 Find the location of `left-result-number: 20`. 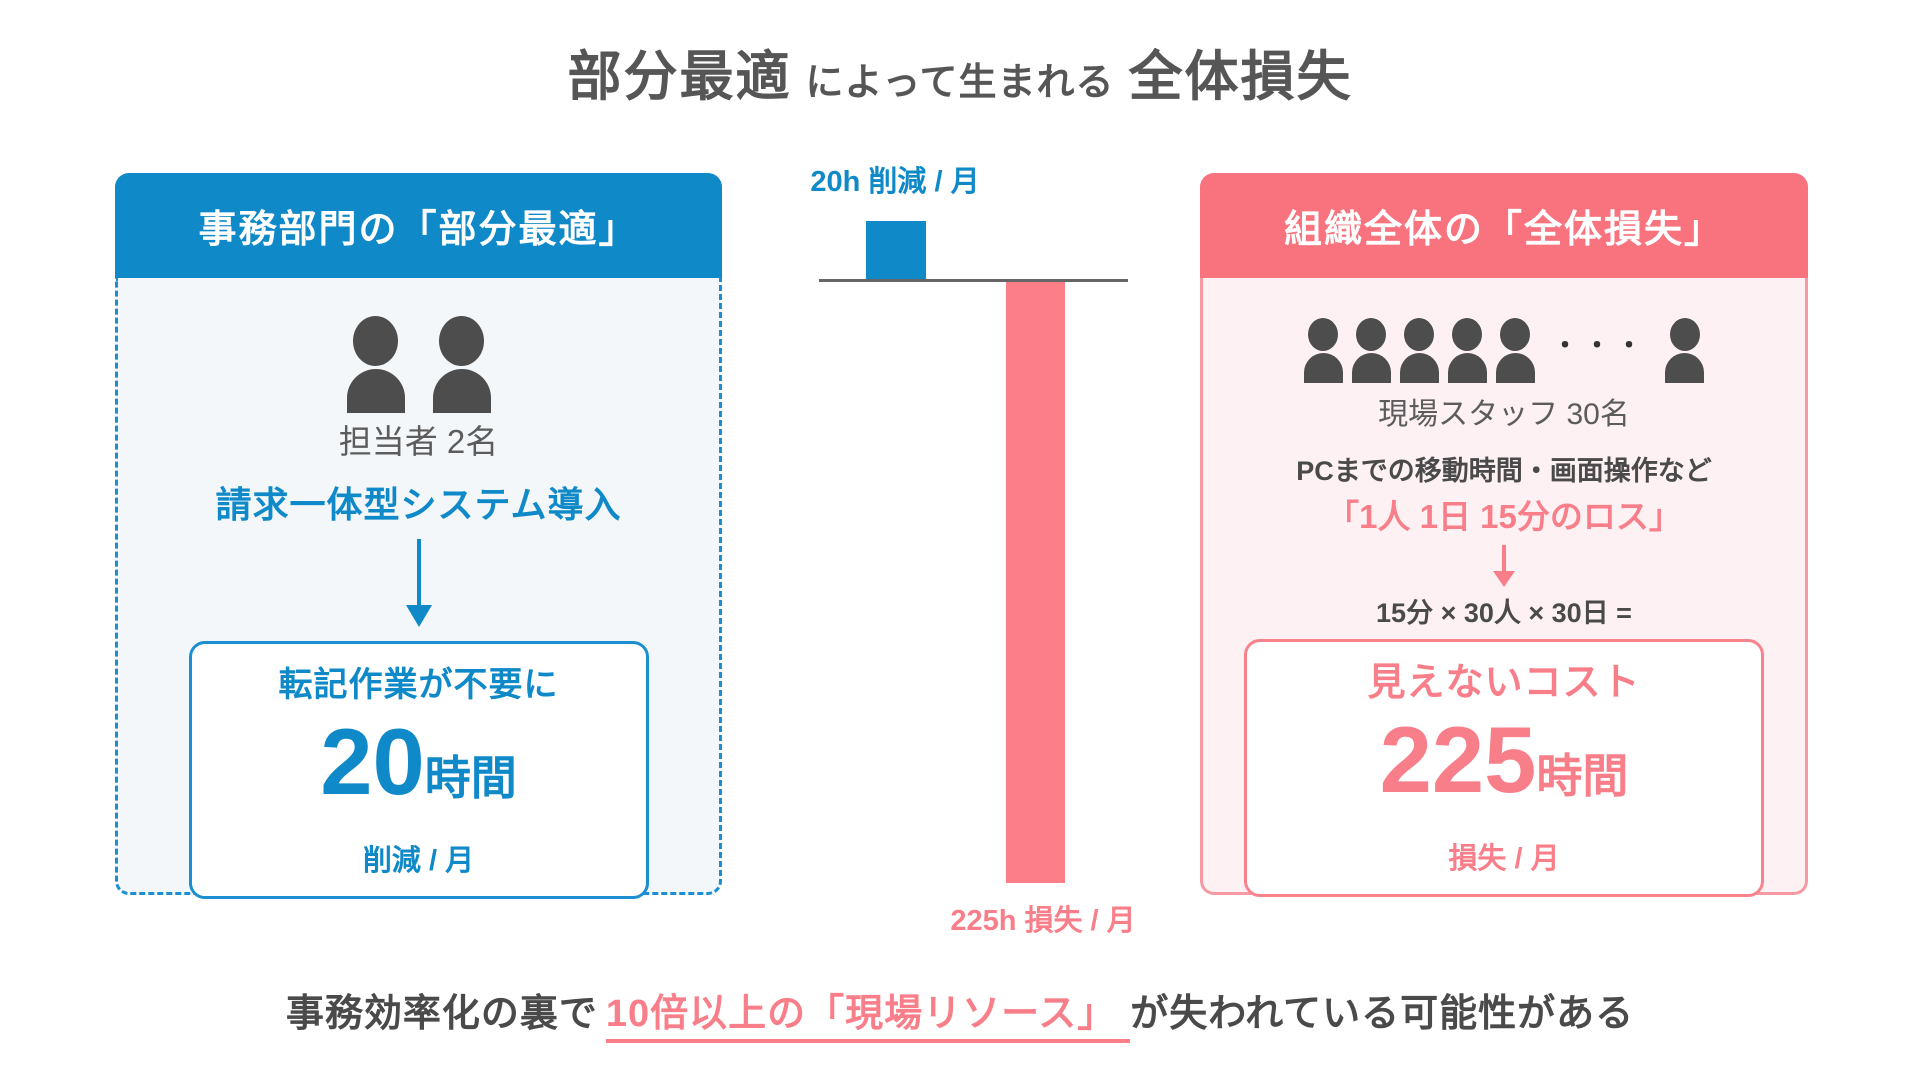

left-result-number: 20 is located at coordinates (372, 761).